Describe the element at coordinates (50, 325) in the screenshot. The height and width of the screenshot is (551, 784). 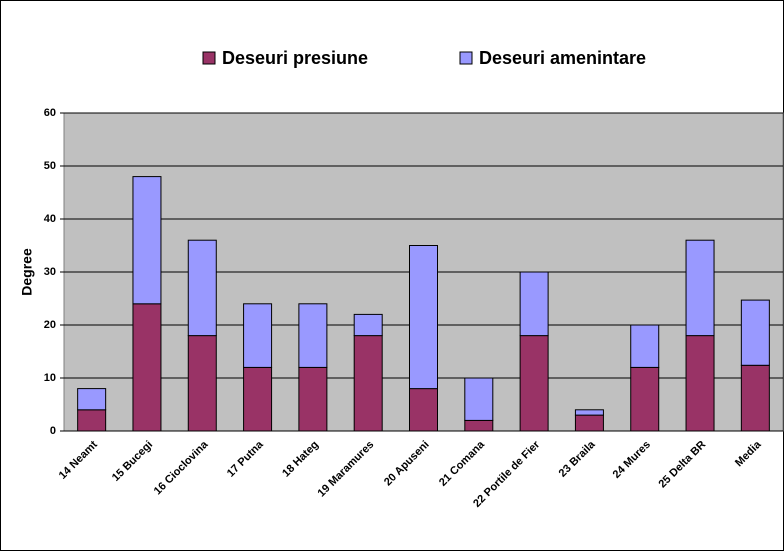
I see `y-tick-label: 20` at that location.